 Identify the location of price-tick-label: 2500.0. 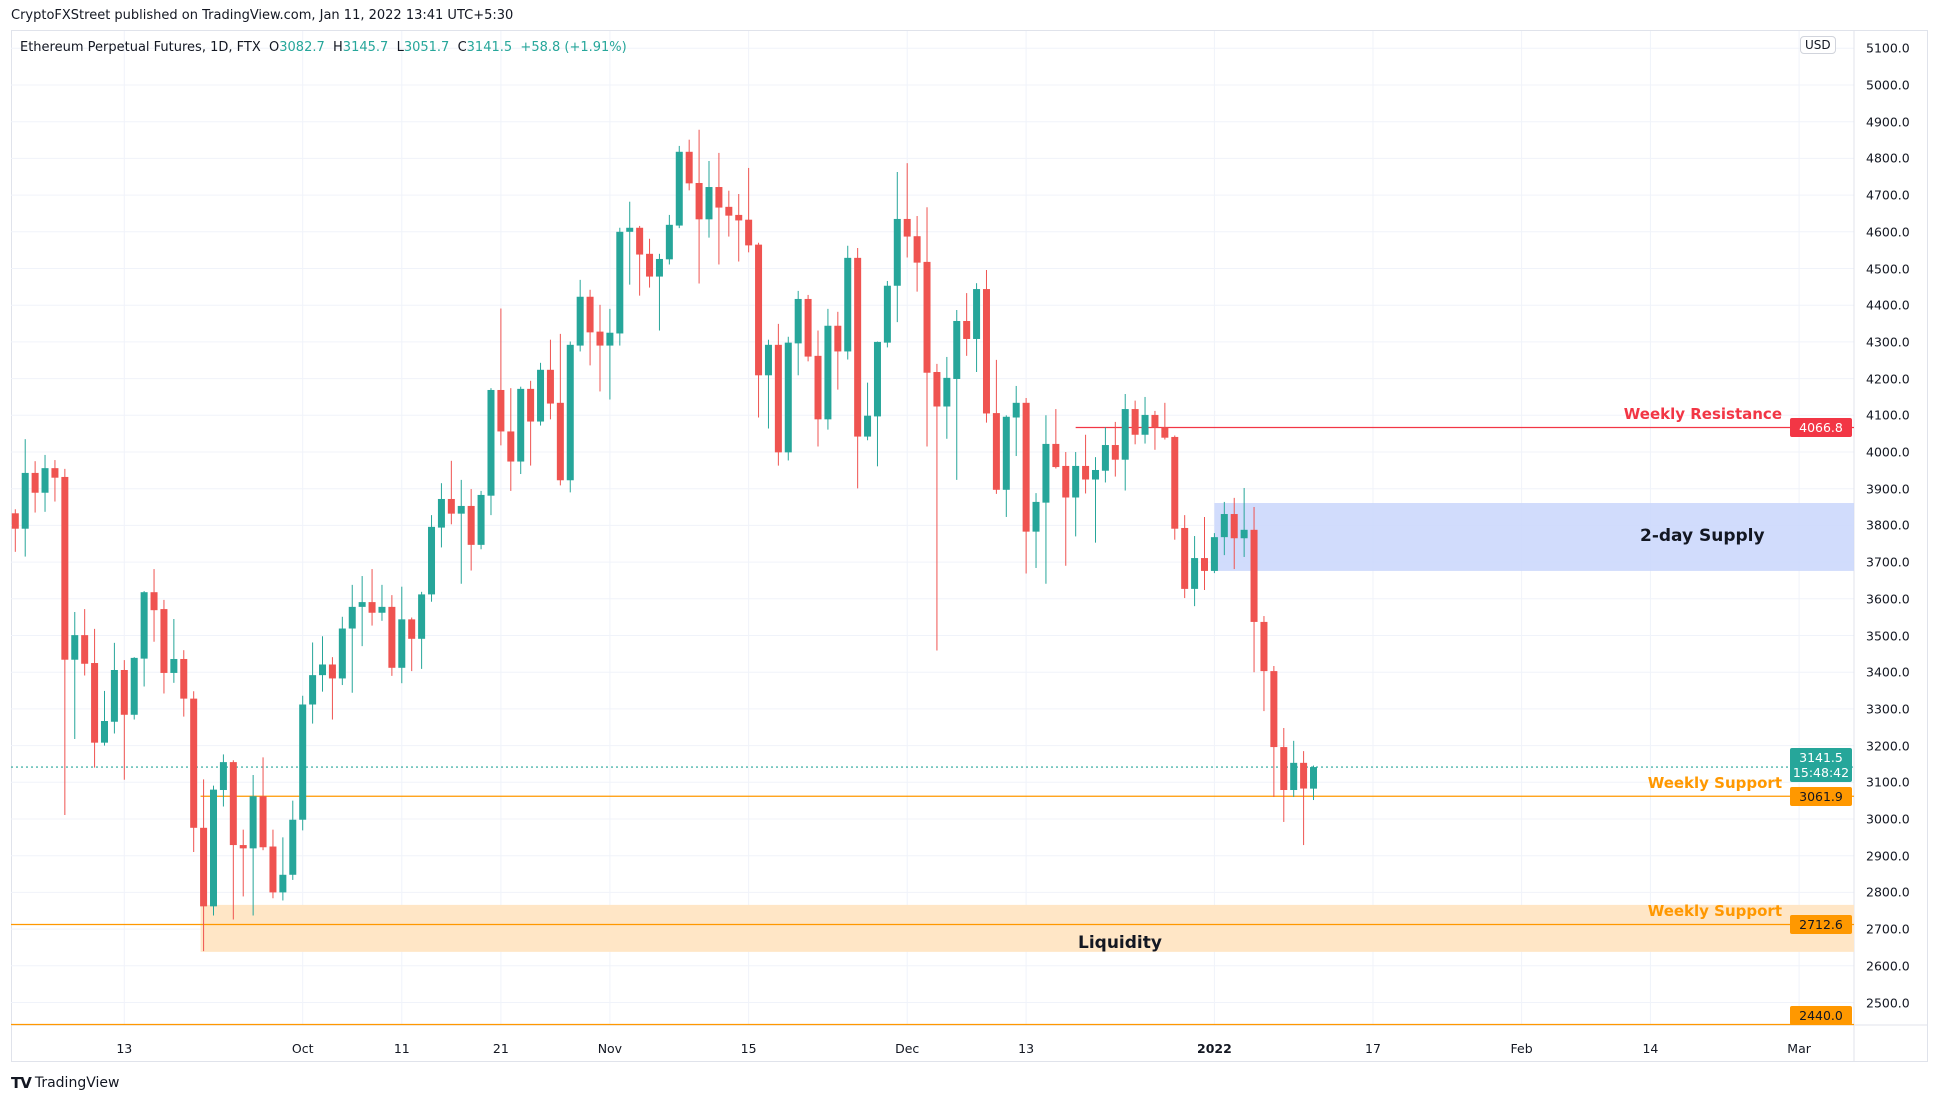
(1888, 1002).